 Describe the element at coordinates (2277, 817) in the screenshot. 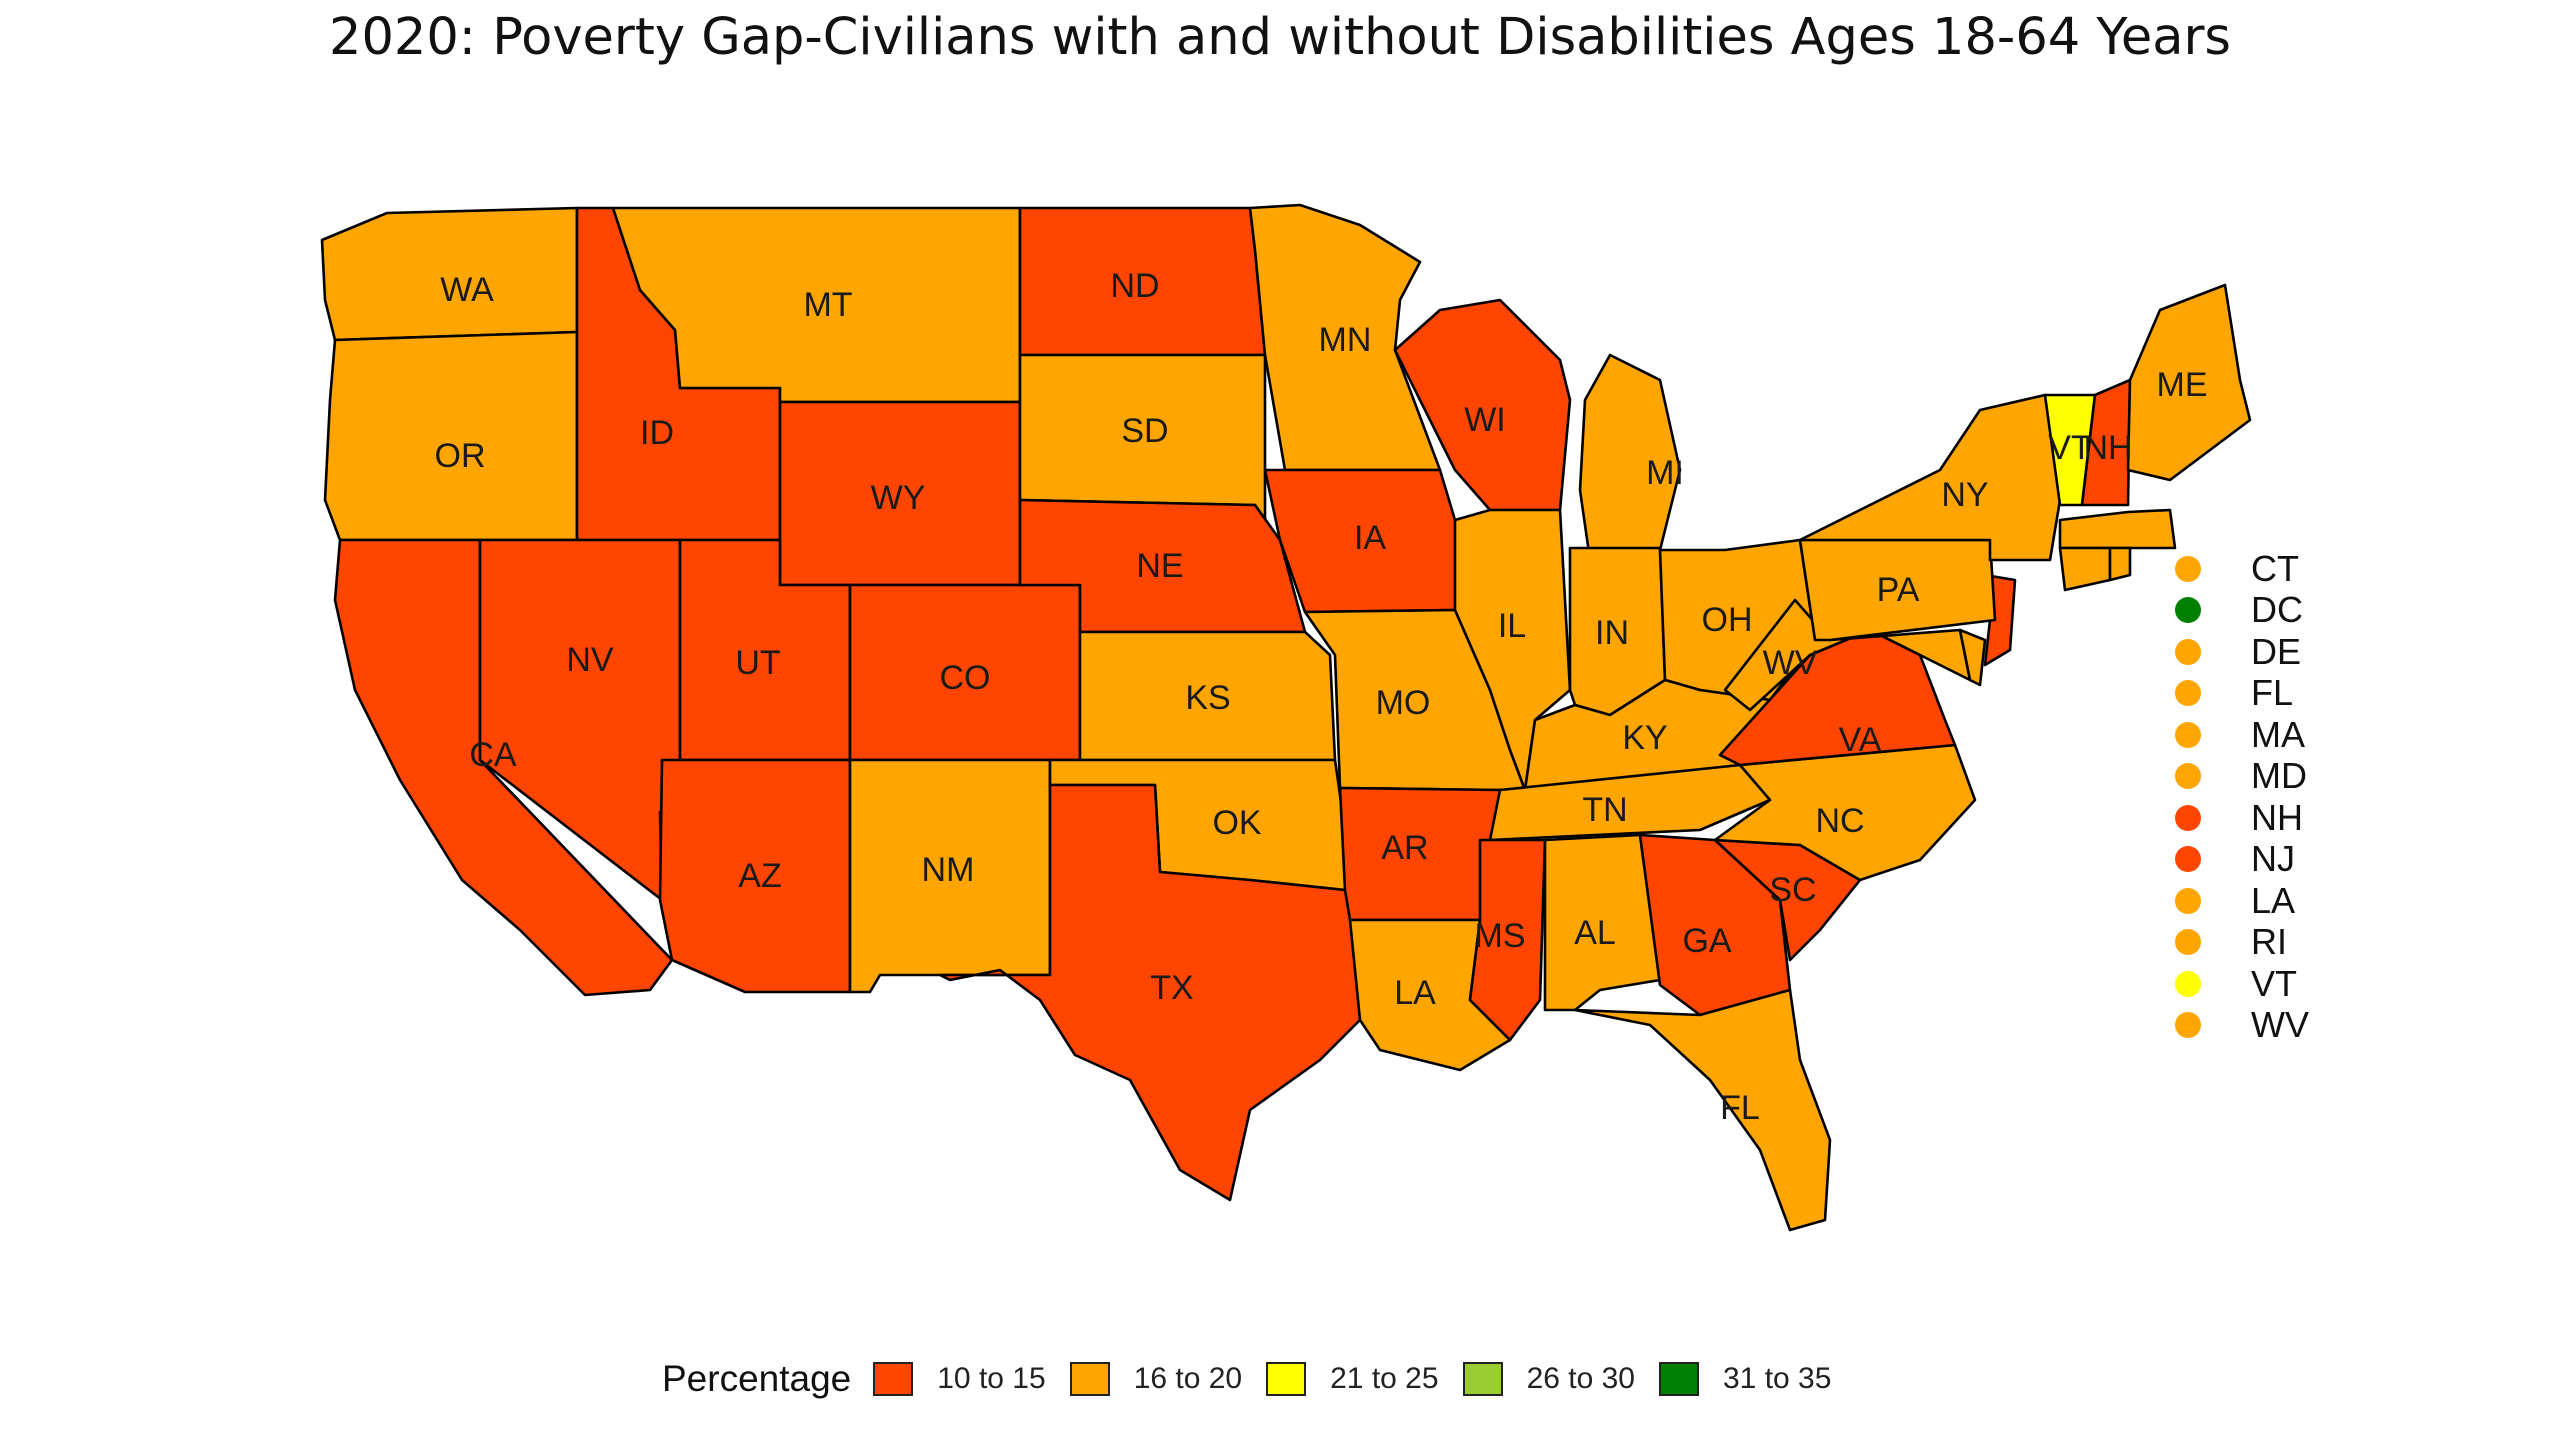

I see `small-state-label: NH` at that location.